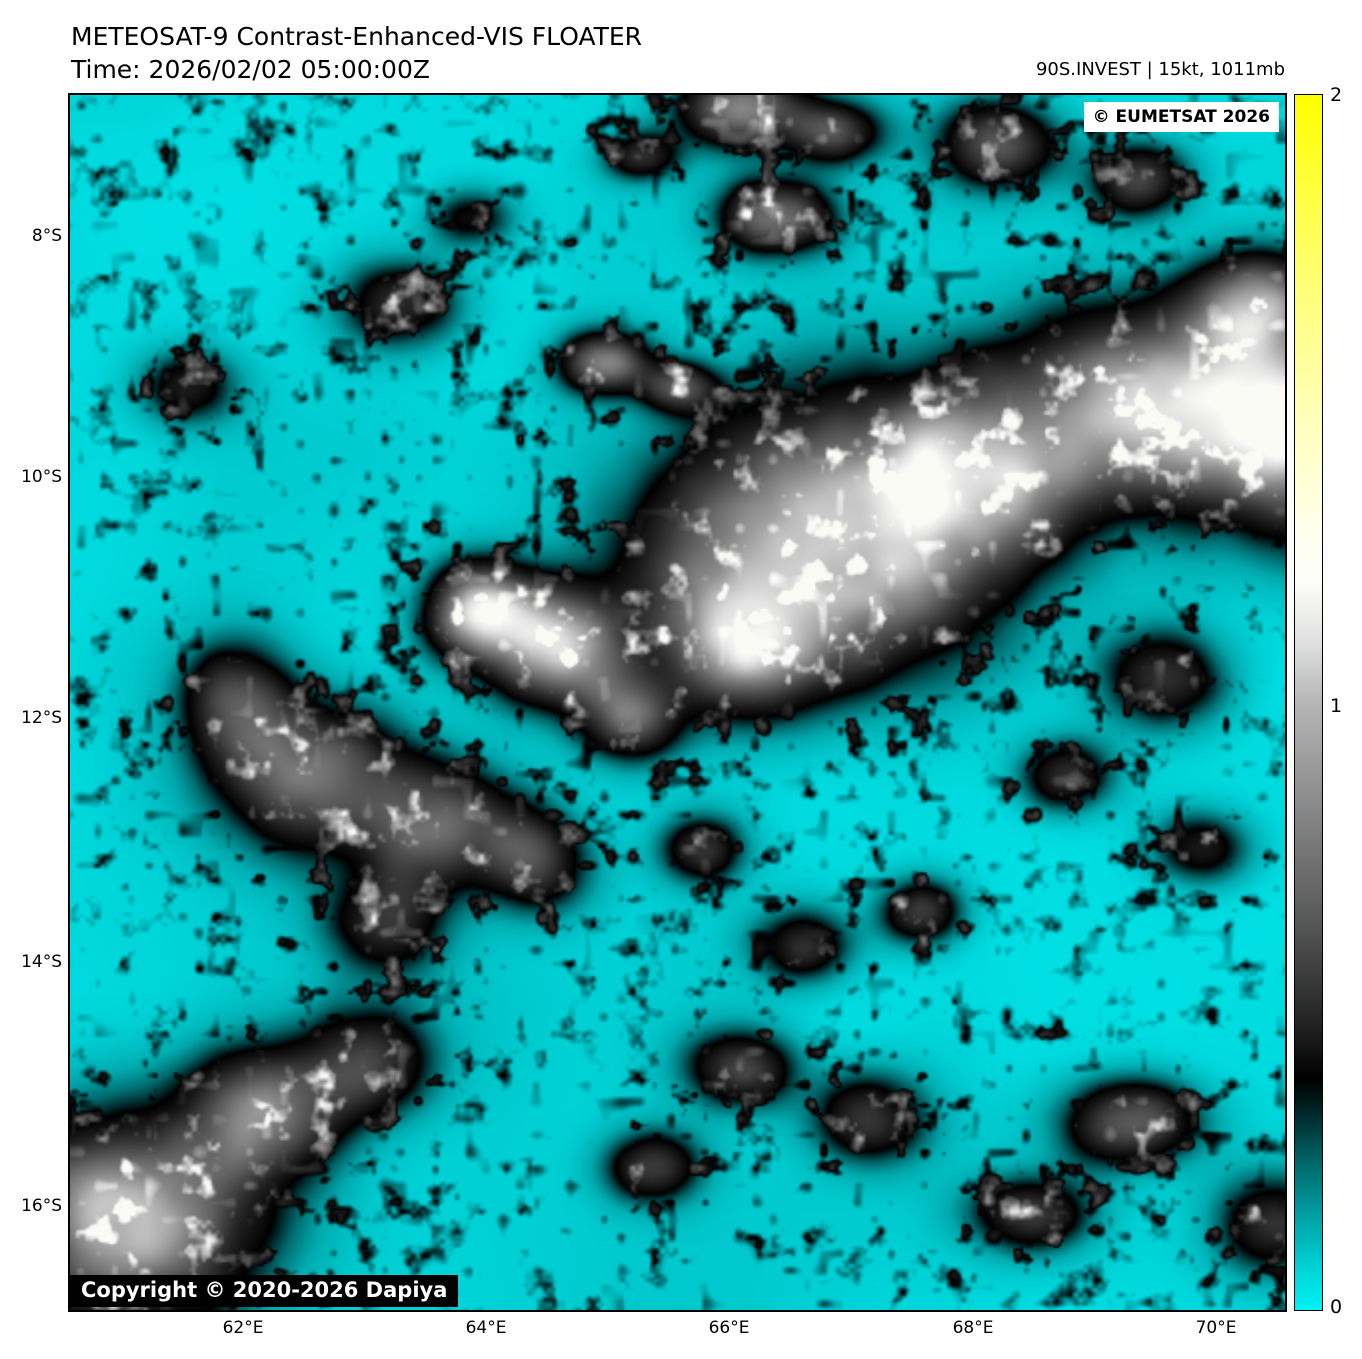 The image size is (1362, 1359). What do you see at coordinates (46, 236) in the screenshot?
I see `y-tick-8s: 8°S` at bounding box center [46, 236].